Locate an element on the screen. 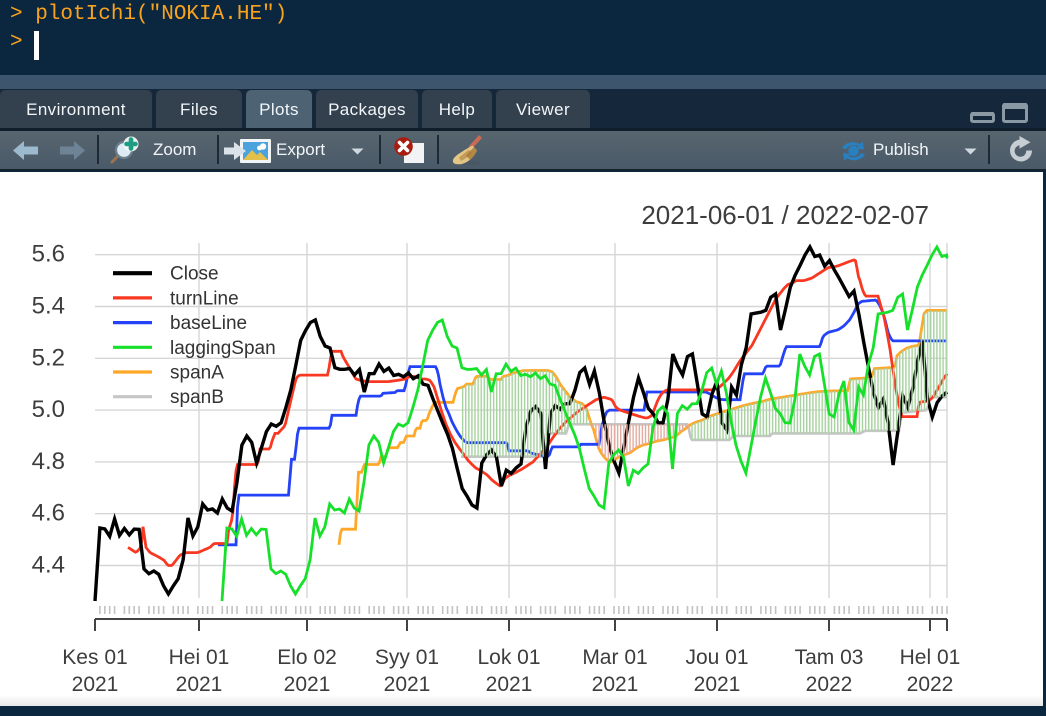  svg-text: baseLine is located at coordinates (208, 323).